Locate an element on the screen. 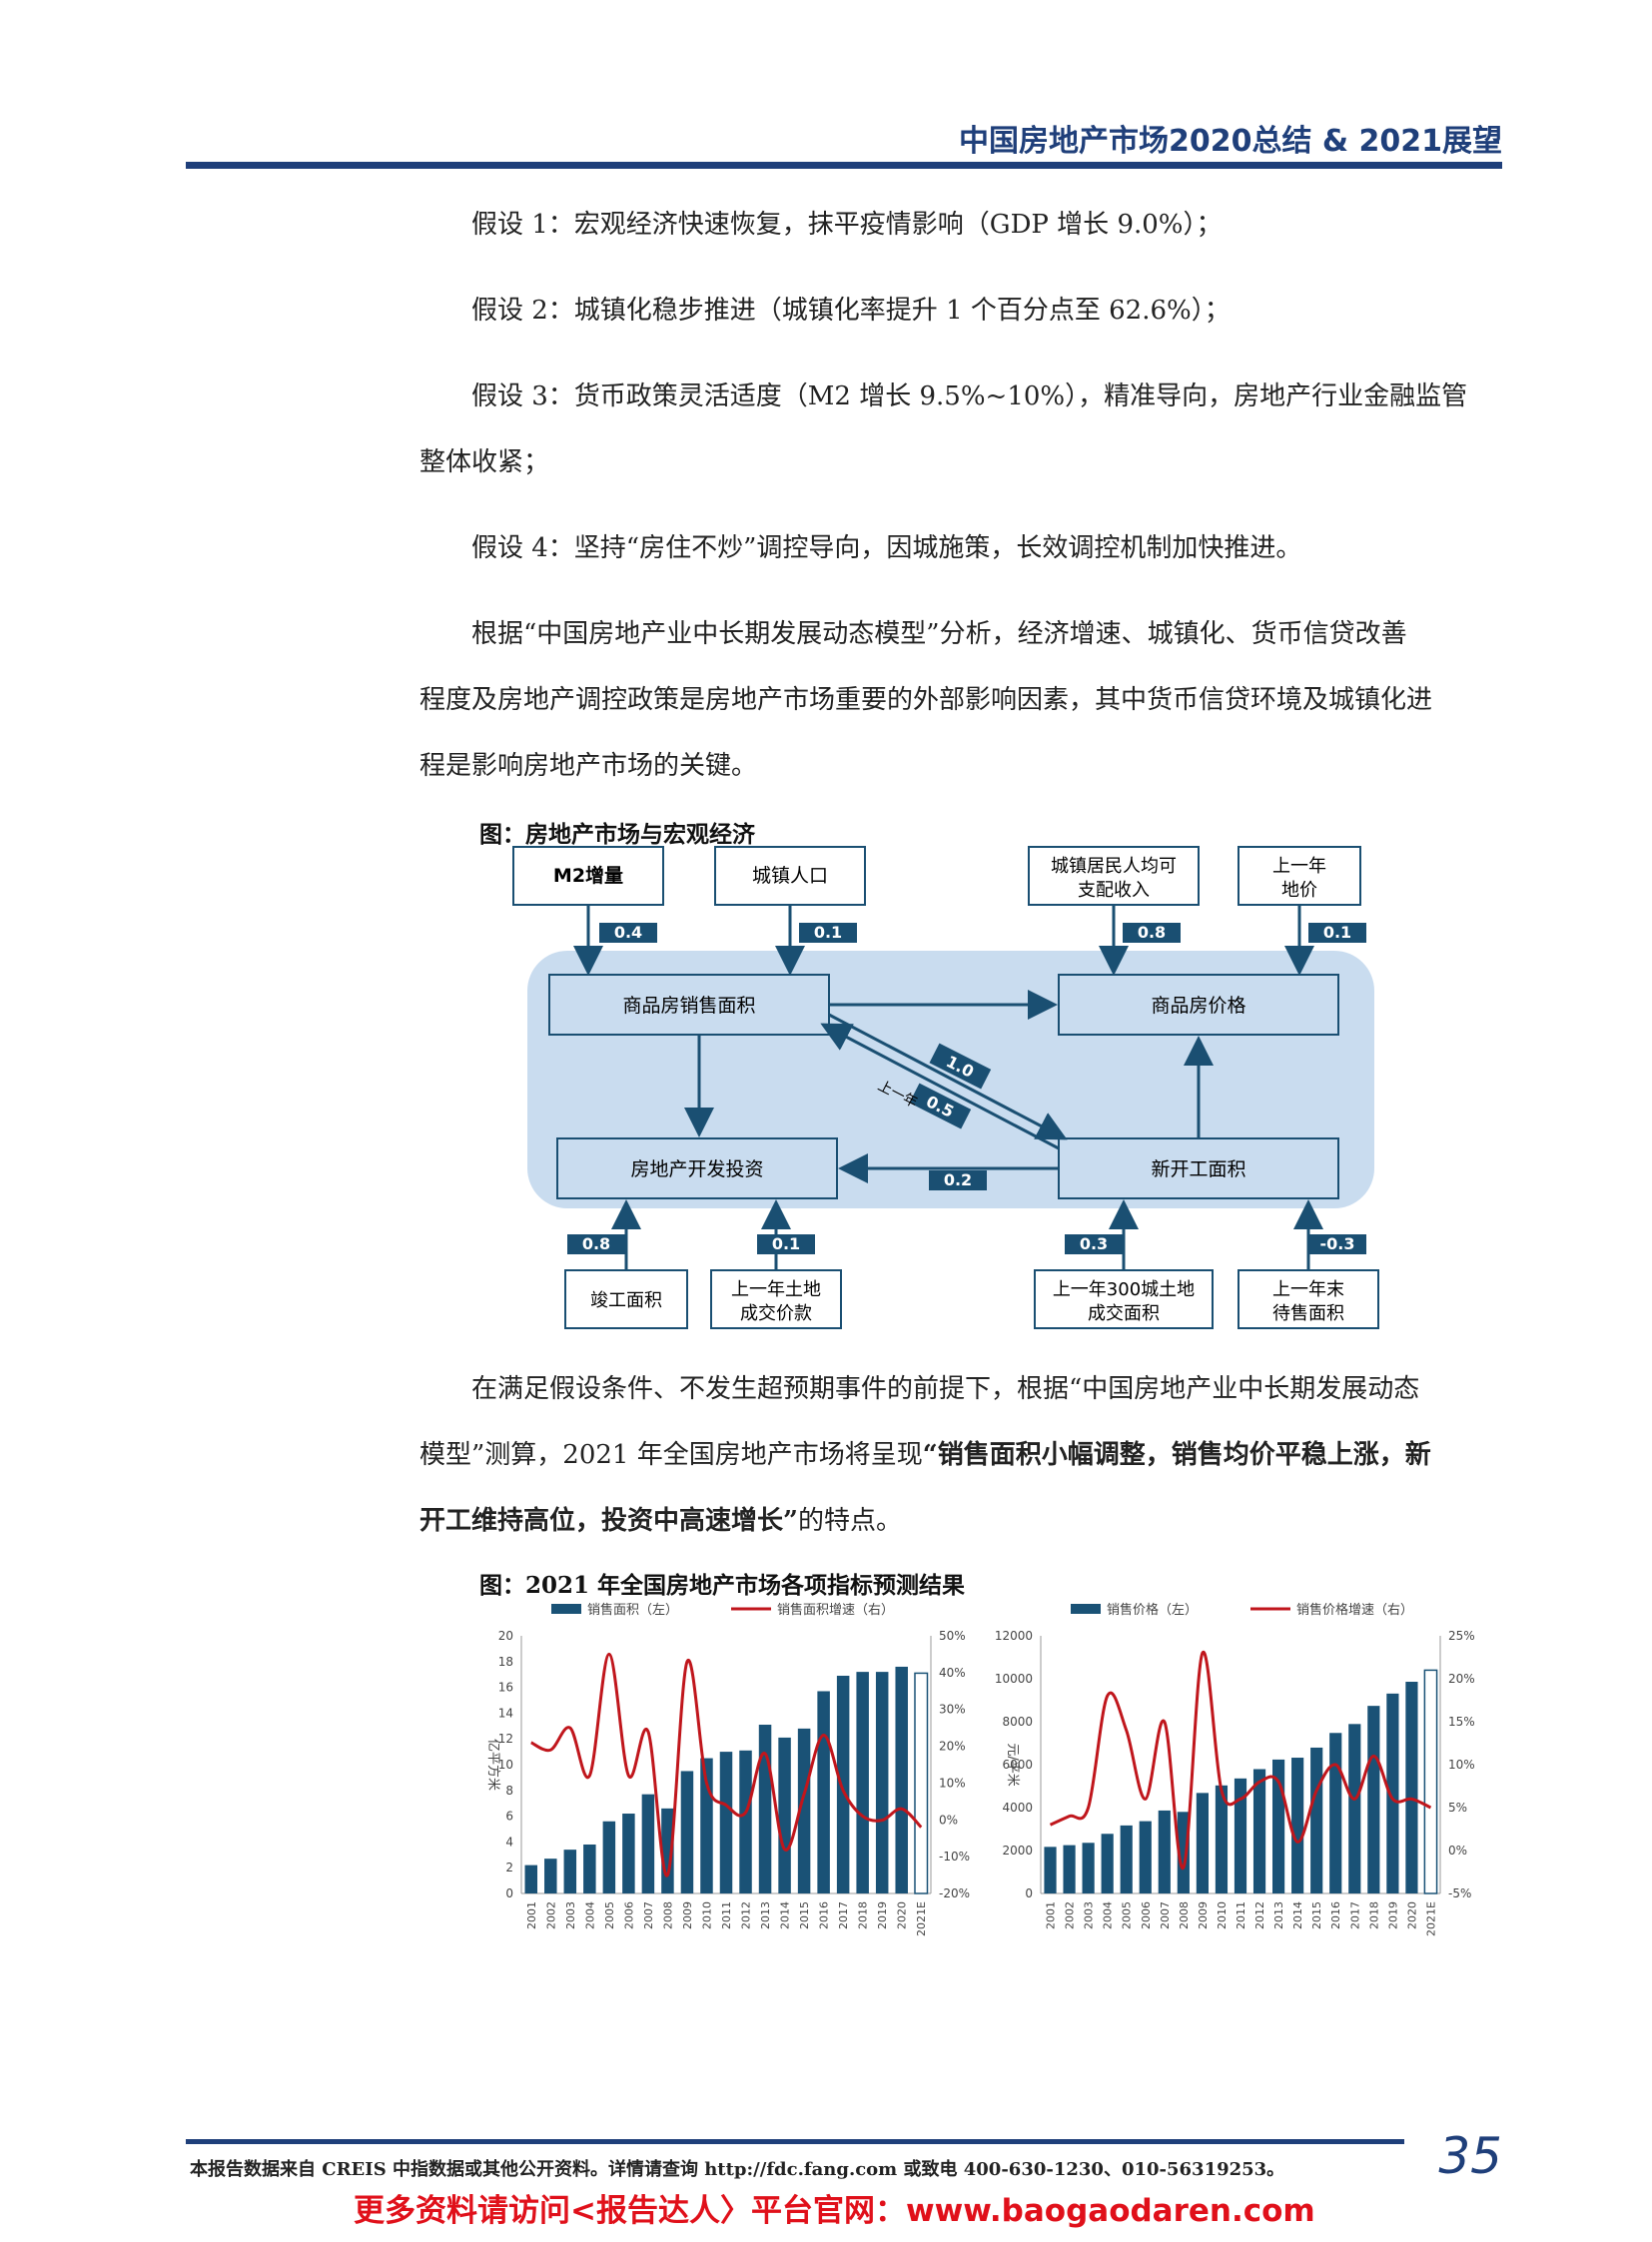  legend-label-line: 销售价格增速（右） is located at coordinates (1354, 1610).